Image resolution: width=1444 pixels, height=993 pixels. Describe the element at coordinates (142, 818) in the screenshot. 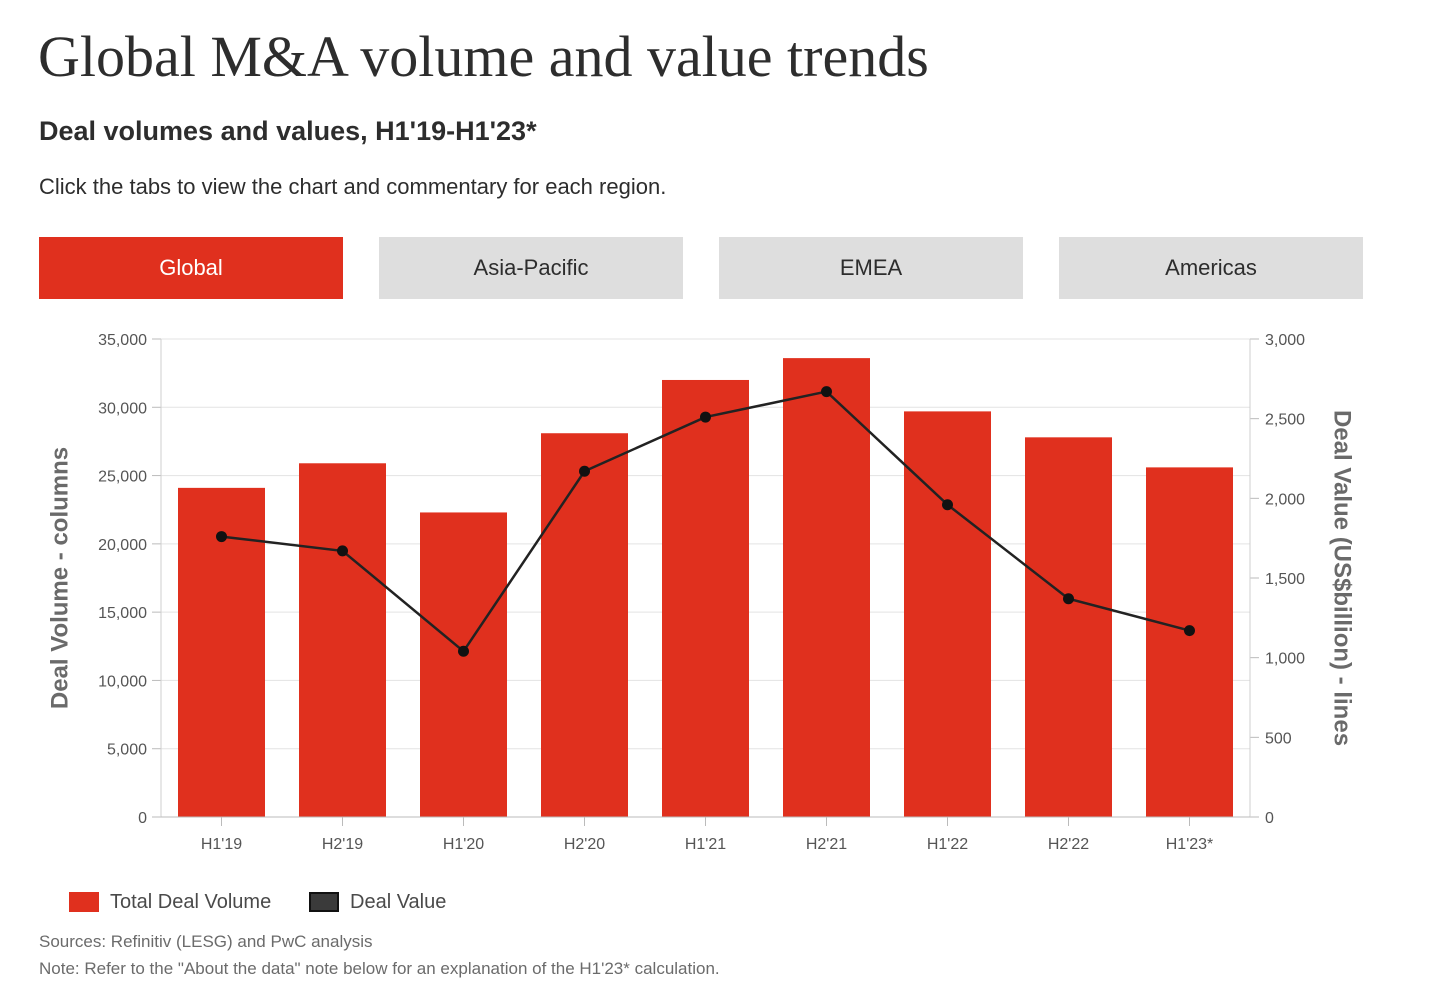

I see `y-left-tick-label: 0` at that location.